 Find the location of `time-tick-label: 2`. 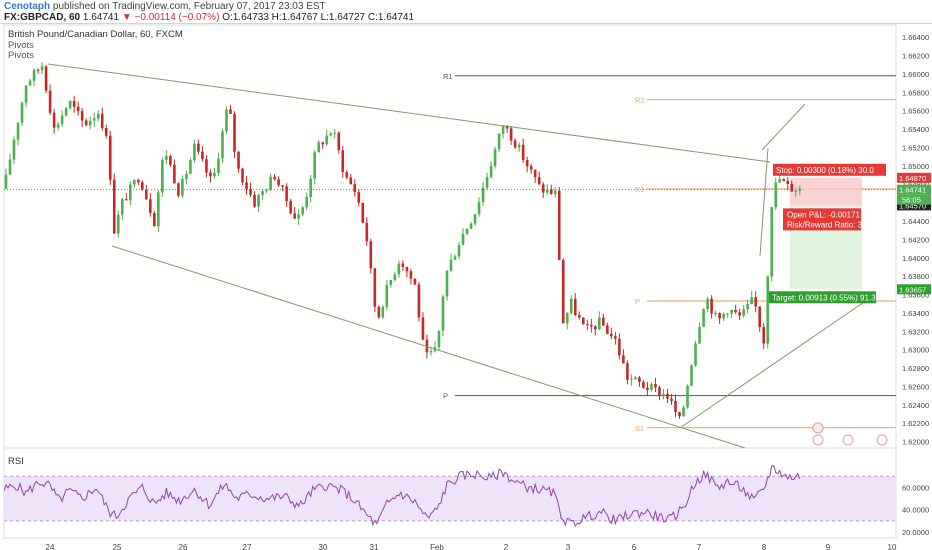

time-tick-label: 2 is located at coordinates (506, 546).